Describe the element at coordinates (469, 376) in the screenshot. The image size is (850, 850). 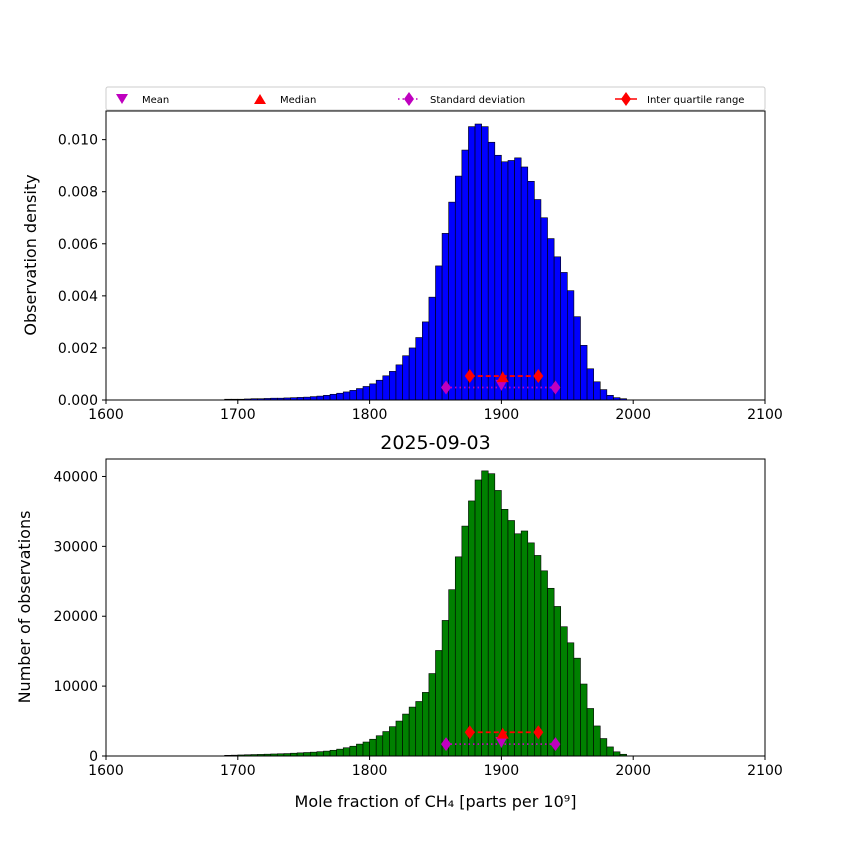
I see `density-iqr-low-marker` at that location.